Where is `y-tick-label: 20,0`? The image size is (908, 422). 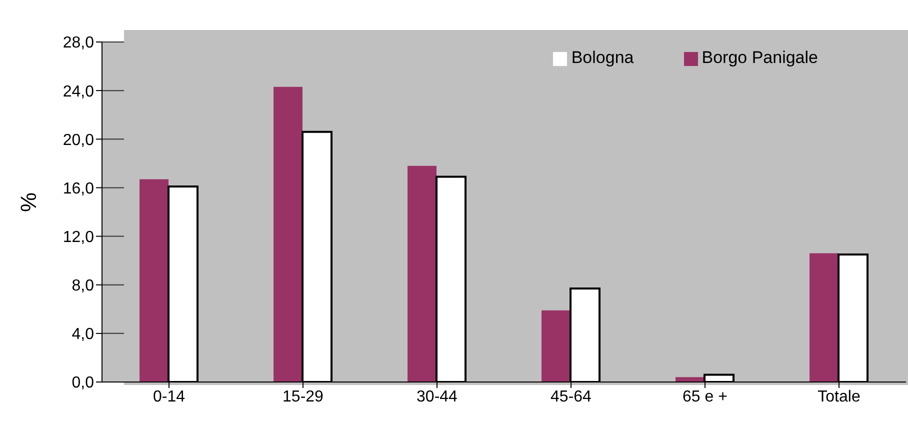
y-tick-label: 20,0 is located at coordinates (78, 140).